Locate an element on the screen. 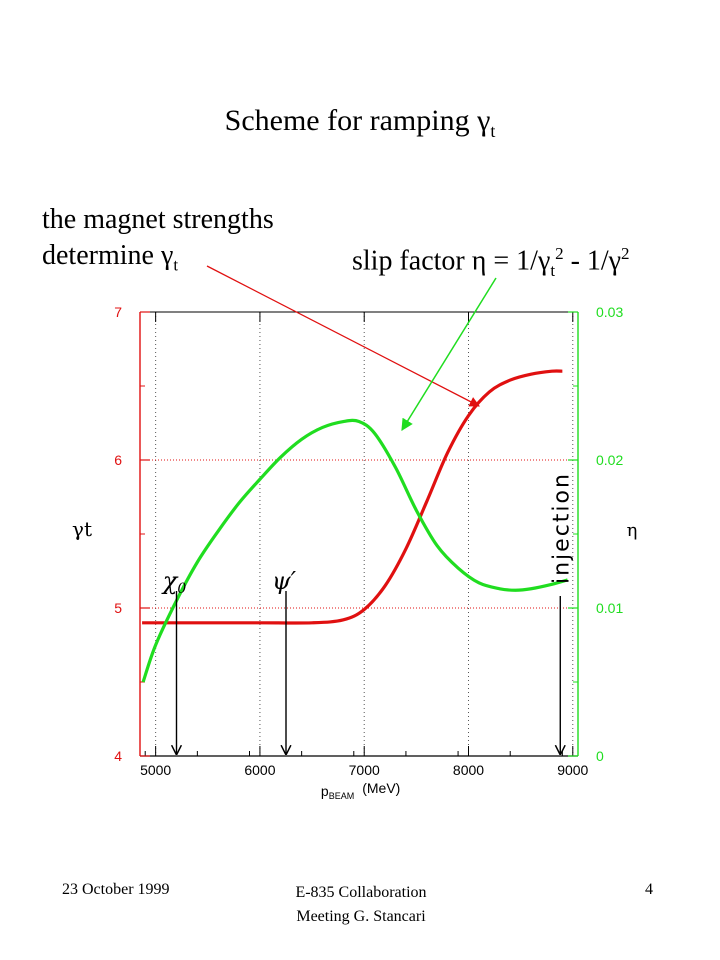 Image resolution: width=720 pixels, height=960 pixels. magnet-annotation-arrow is located at coordinates (343, 336).